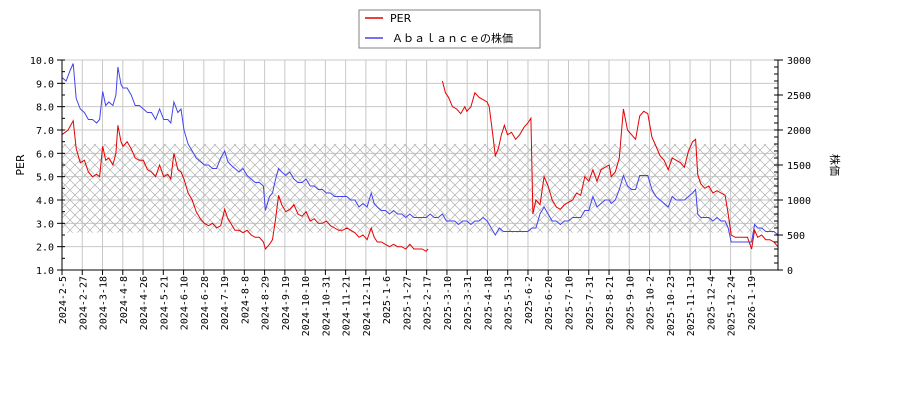 The image size is (900, 400). What do you see at coordinates (387, 300) in the screenshot?
I see `x-tick-label: 2025-1-6` at bounding box center [387, 300].